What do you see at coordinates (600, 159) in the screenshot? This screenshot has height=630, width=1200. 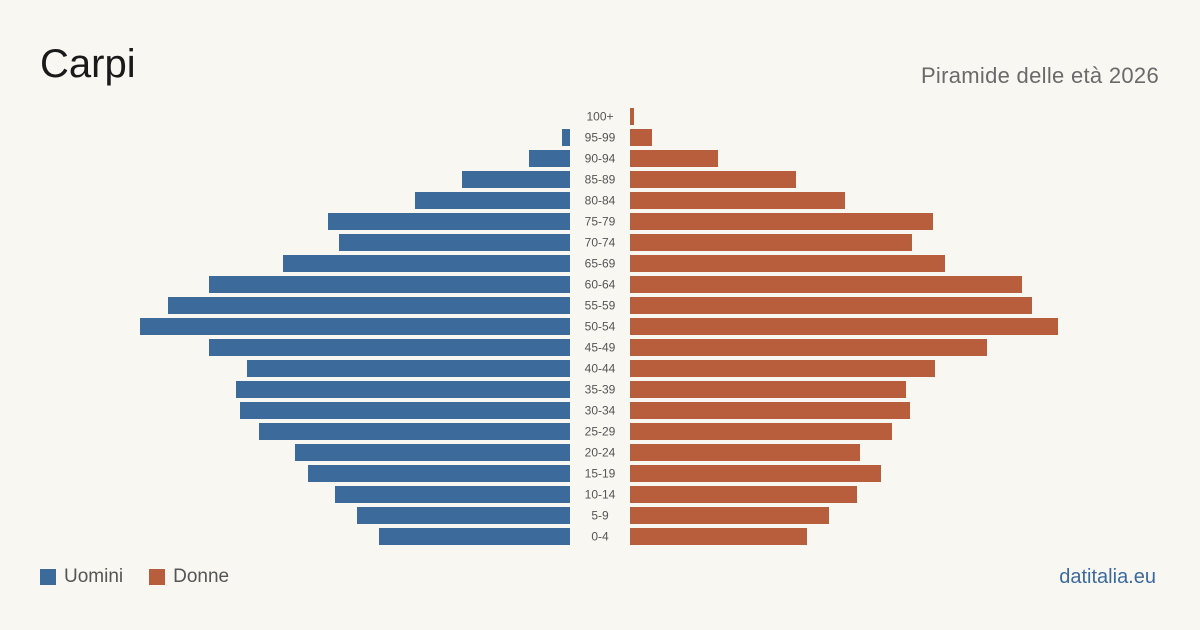 I see `age-label-90-94: 90-94` at bounding box center [600, 159].